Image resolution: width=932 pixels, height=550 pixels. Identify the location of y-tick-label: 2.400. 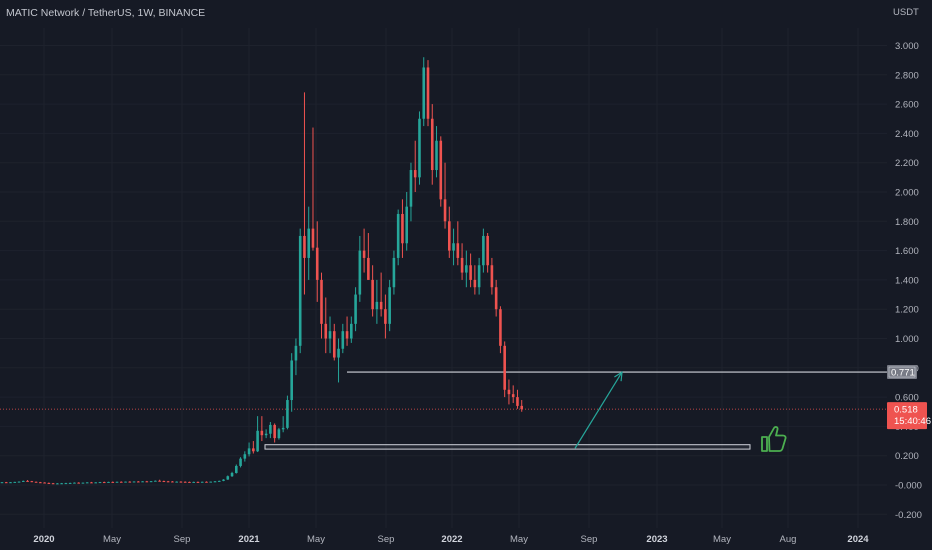
(907, 134).